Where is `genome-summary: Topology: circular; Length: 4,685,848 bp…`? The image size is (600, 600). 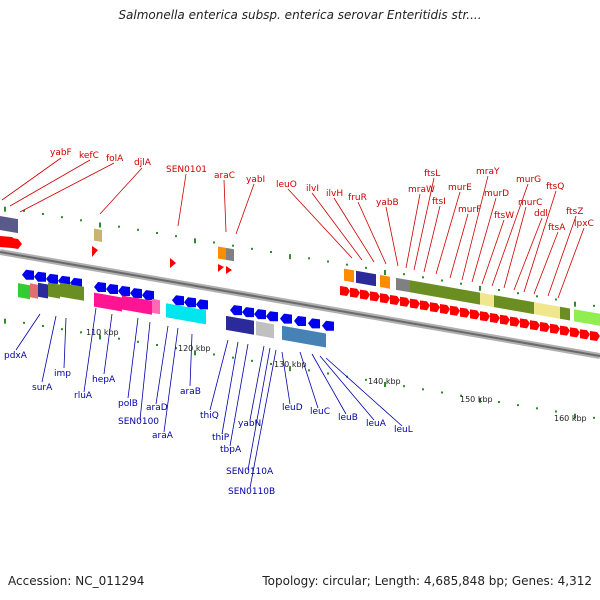 genome-summary: Topology: circular; Length: 4,685,848 bp… is located at coordinates (427, 581).